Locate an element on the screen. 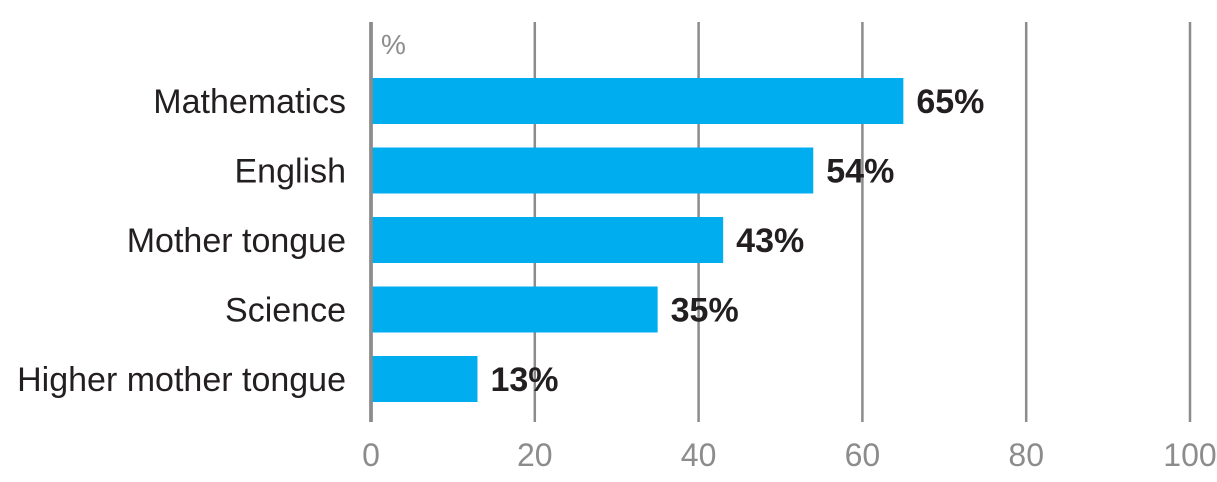  category-label: Mother tongue is located at coordinates (236, 241).